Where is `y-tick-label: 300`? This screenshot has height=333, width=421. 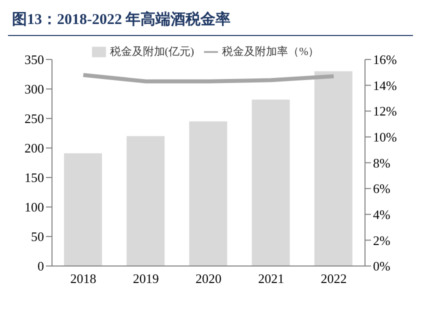
y-tick-label: 300 is located at coordinates (34, 89).